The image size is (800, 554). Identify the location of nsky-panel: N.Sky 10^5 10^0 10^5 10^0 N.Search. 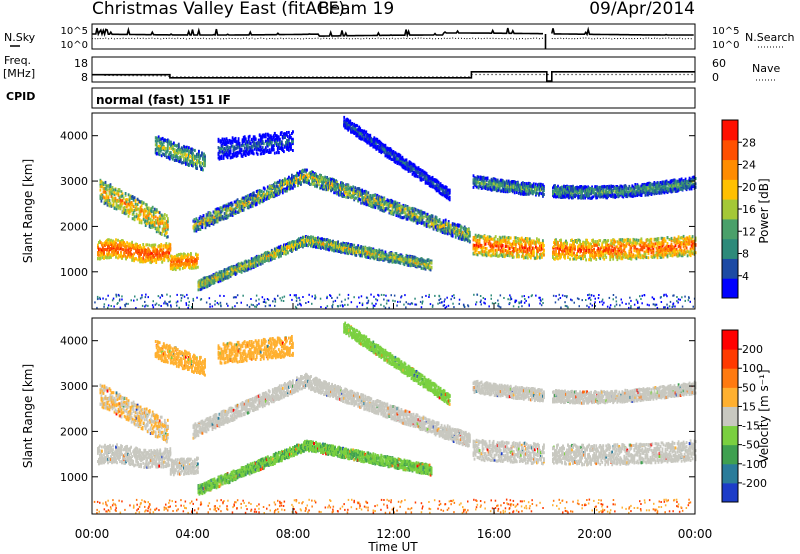
(399, 37).